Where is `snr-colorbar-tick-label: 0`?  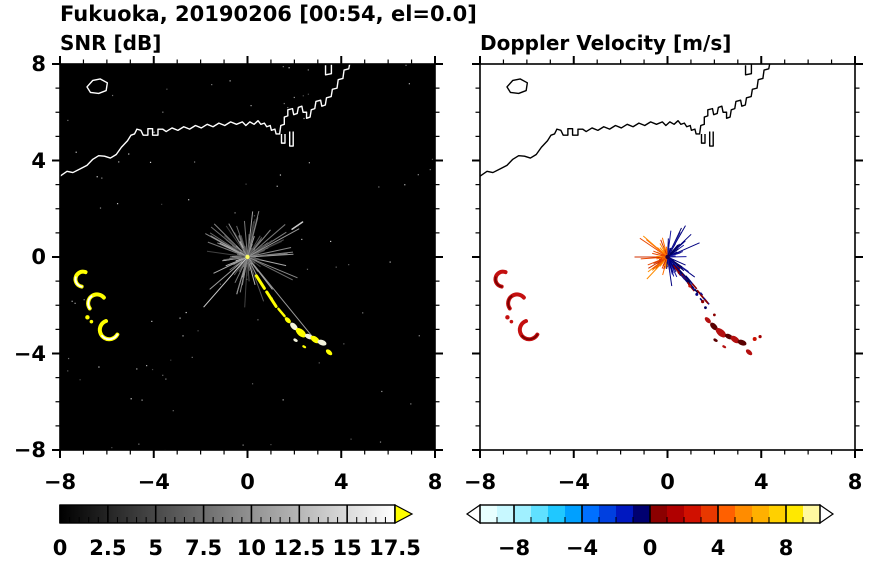 snr-colorbar-tick-label: 0 is located at coordinates (60, 548).